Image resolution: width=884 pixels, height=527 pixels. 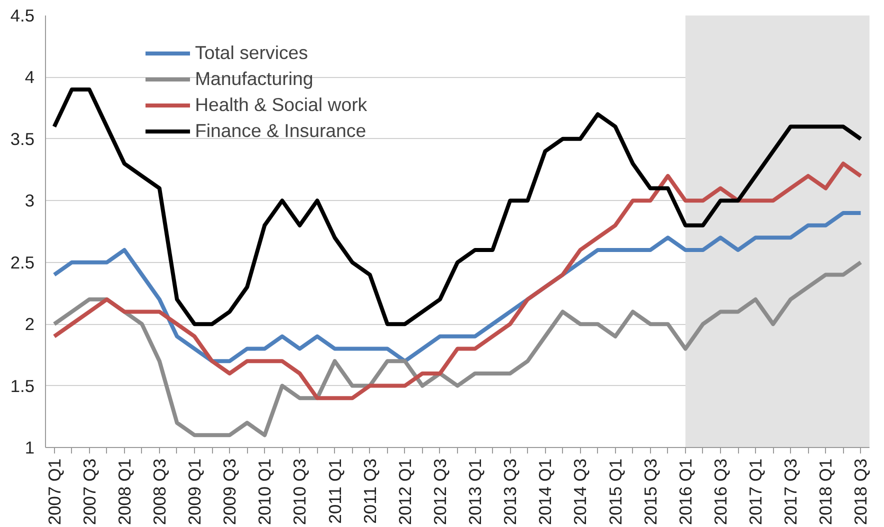 What do you see at coordinates (650, 491) in the screenshot?
I see `x-tick-label: 2015 Q3` at bounding box center [650, 491].